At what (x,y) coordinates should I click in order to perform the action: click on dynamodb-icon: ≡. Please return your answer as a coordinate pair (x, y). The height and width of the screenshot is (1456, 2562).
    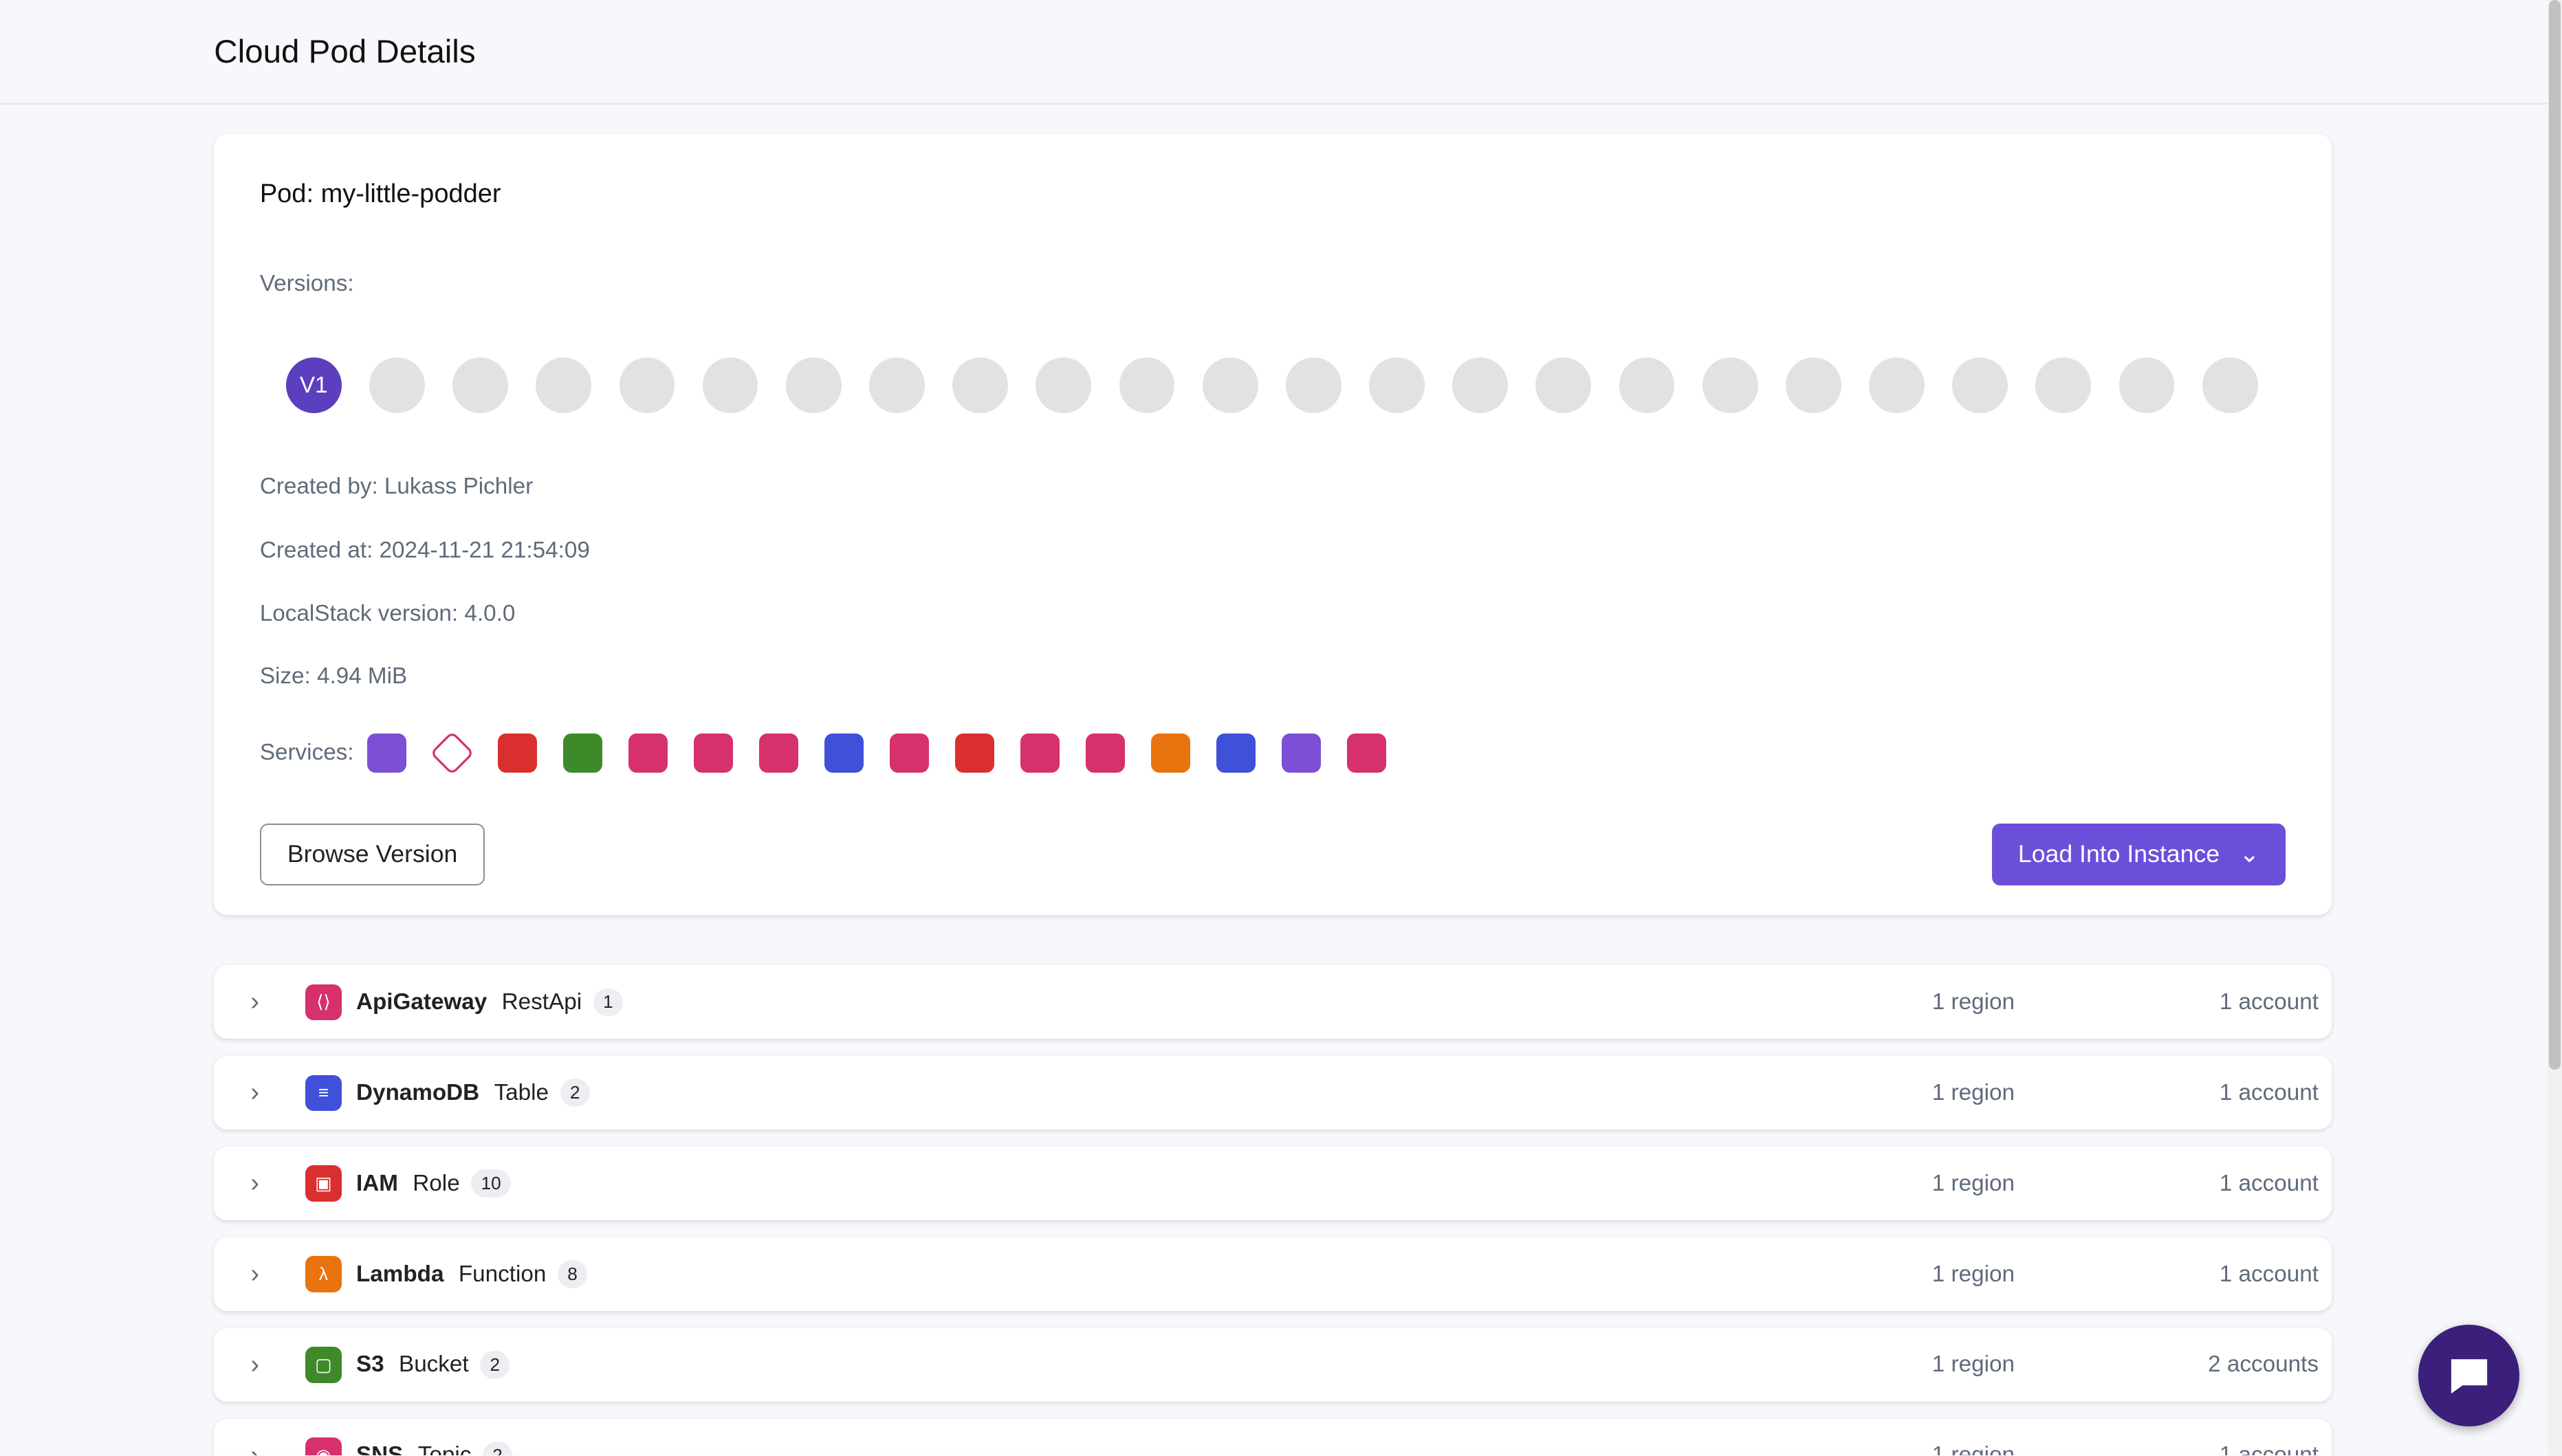
    Looking at the image, I should click on (323, 1092).